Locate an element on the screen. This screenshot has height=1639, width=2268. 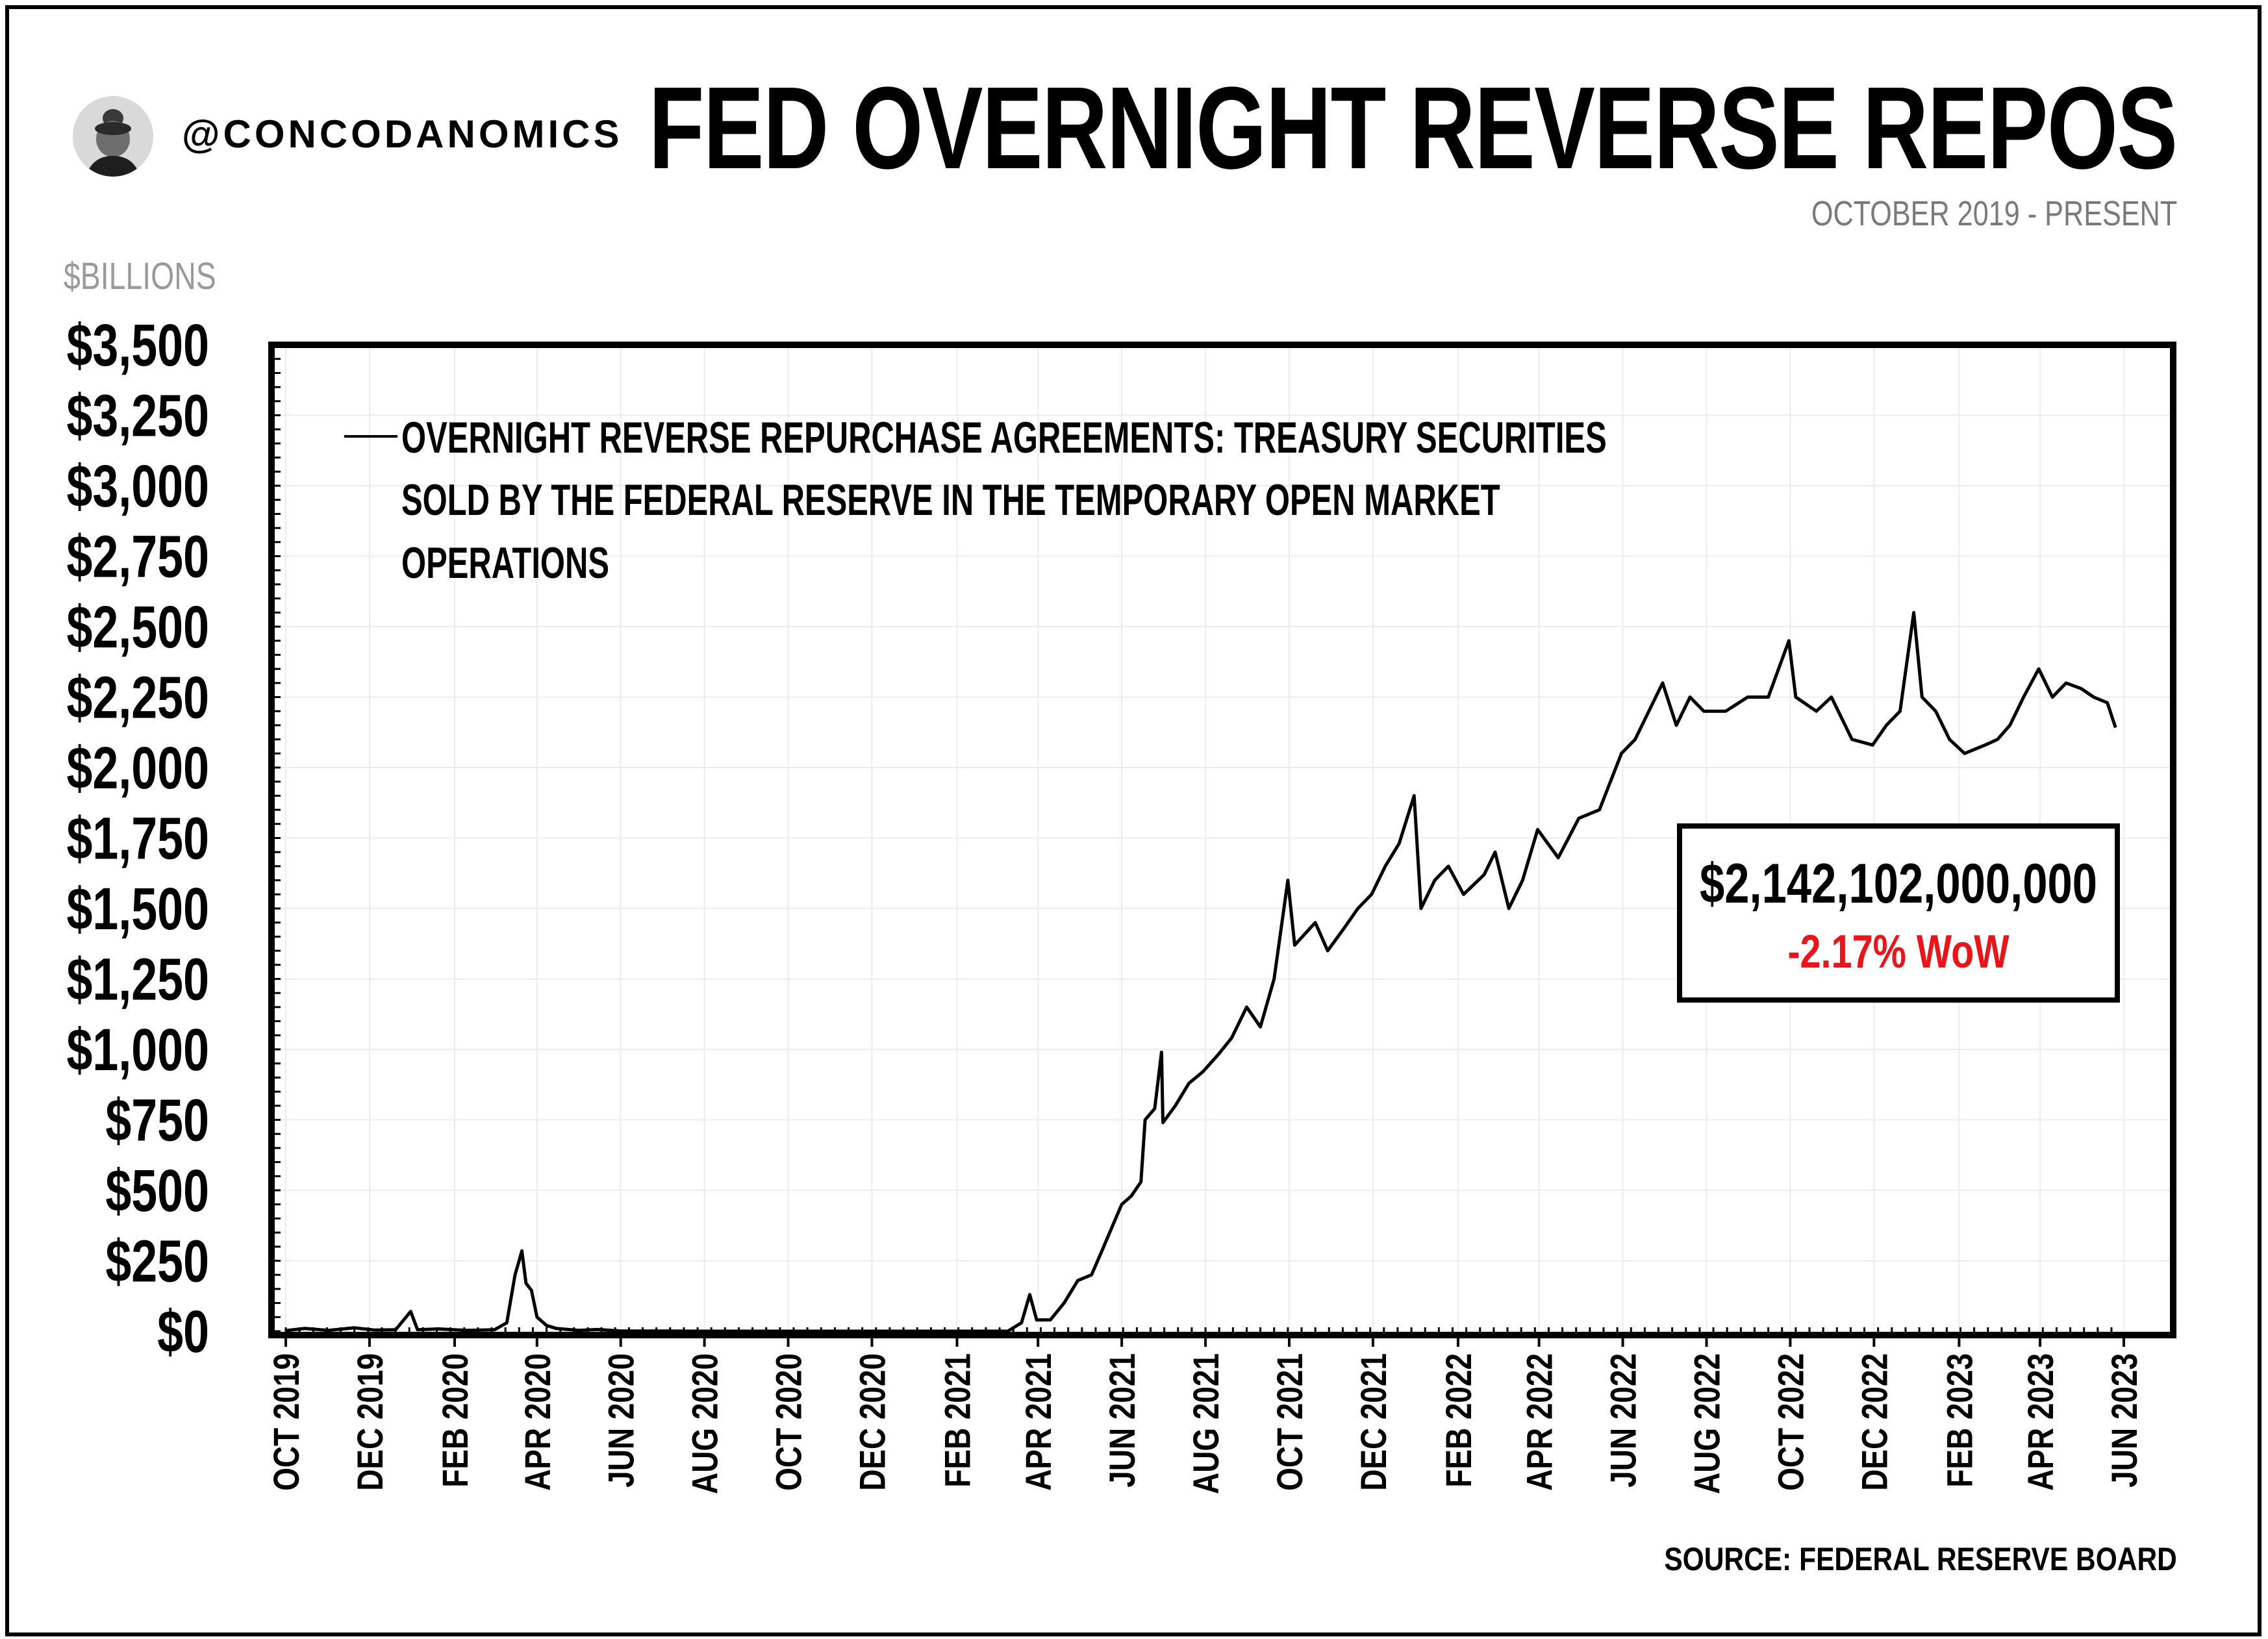
y-tick-label: $3,250 is located at coordinates (138, 415).